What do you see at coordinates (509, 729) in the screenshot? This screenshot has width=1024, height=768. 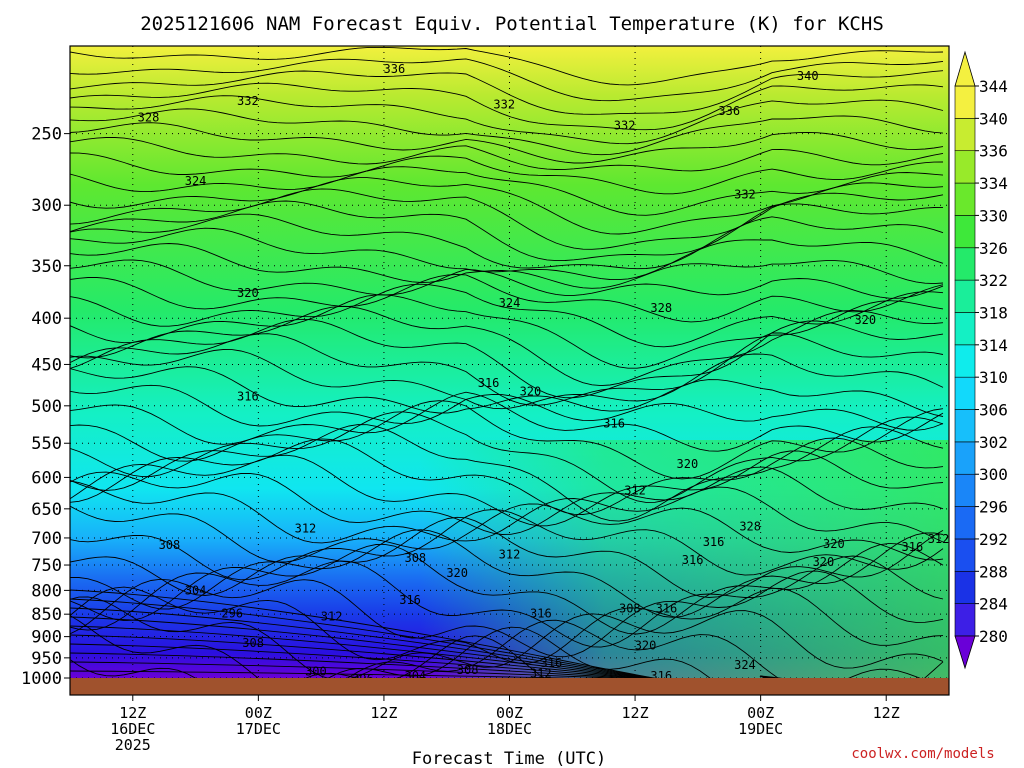 I see `x-tick-label: 18DEC` at bounding box center [509, 729].